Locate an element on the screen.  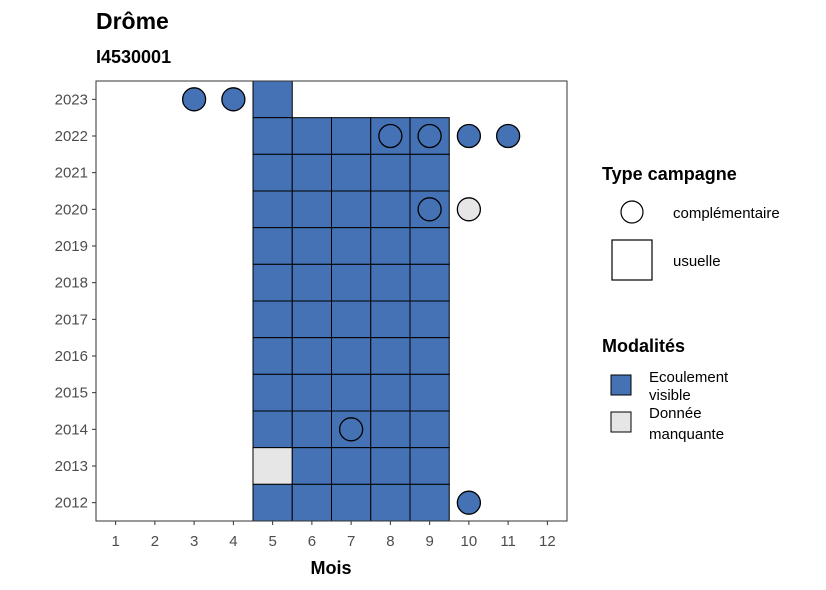
x-tick-label: 1 is located at coordinates (115, 541).